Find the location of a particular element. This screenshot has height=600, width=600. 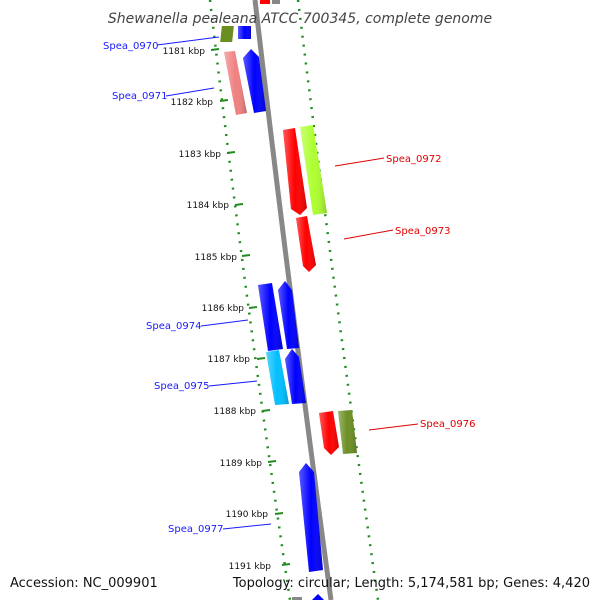

tick-label: 1188 kbp is located at coordinates (235, 412).